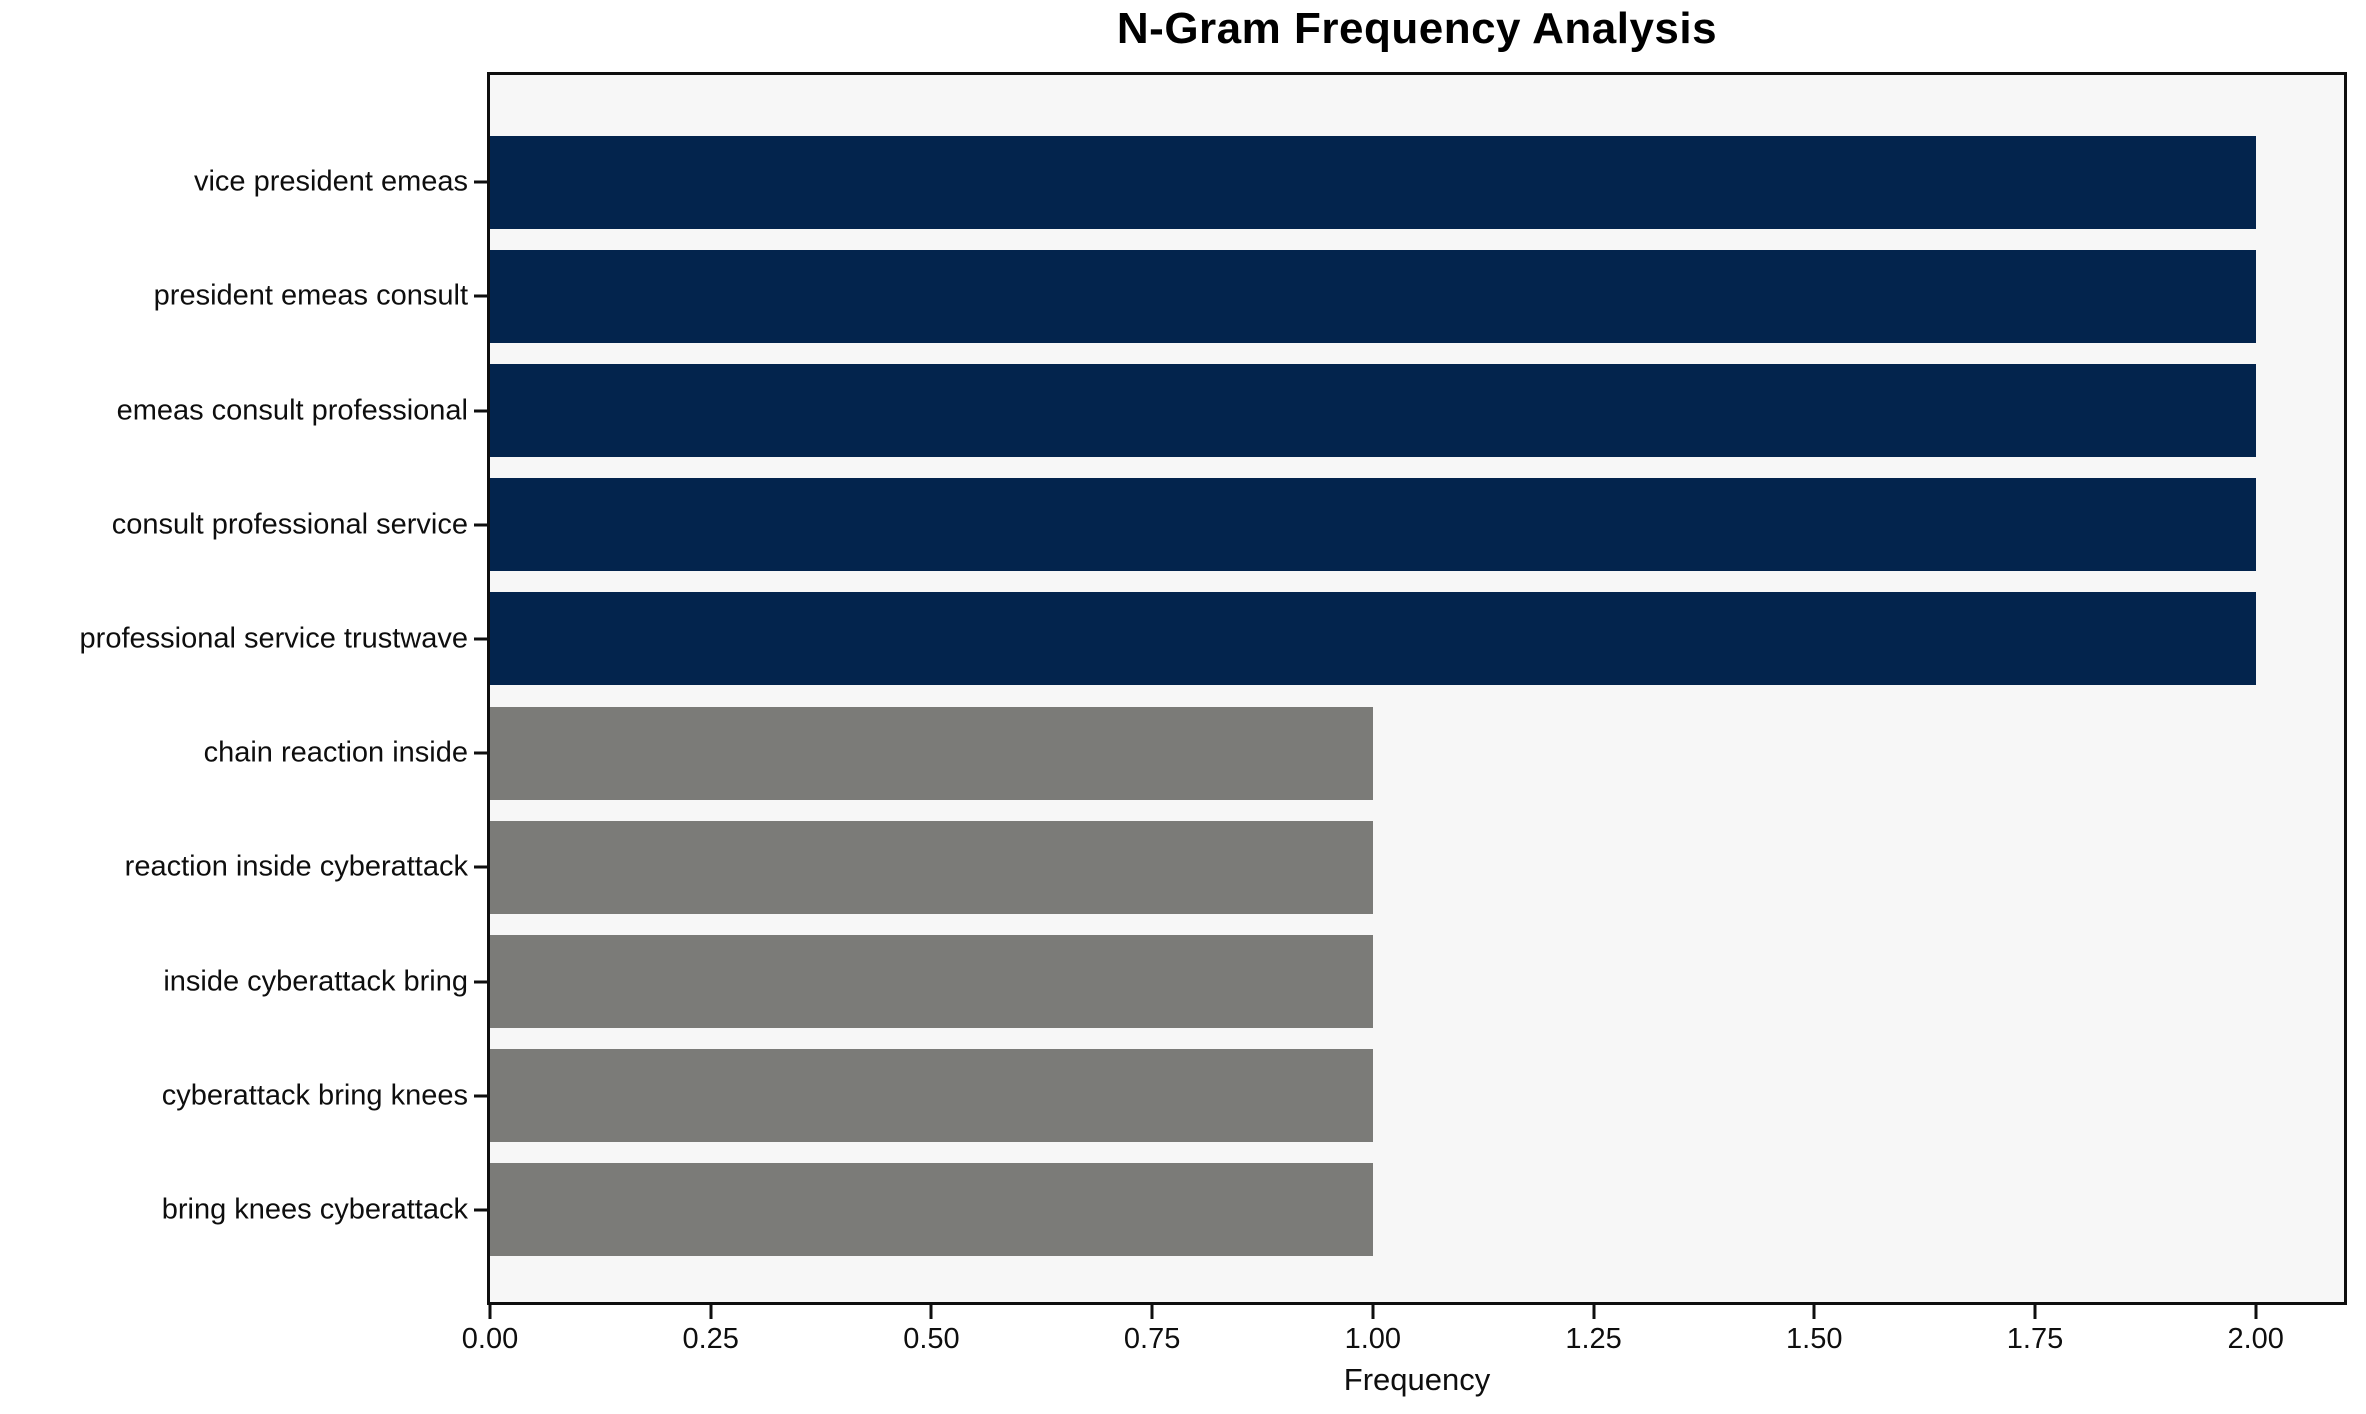 The image size is (2366, 1414). What do you see at coordinates (2035, 1339) in the screenshot?
I see `x-tick-label: 1.75` at bounding box center [2035, 1339].